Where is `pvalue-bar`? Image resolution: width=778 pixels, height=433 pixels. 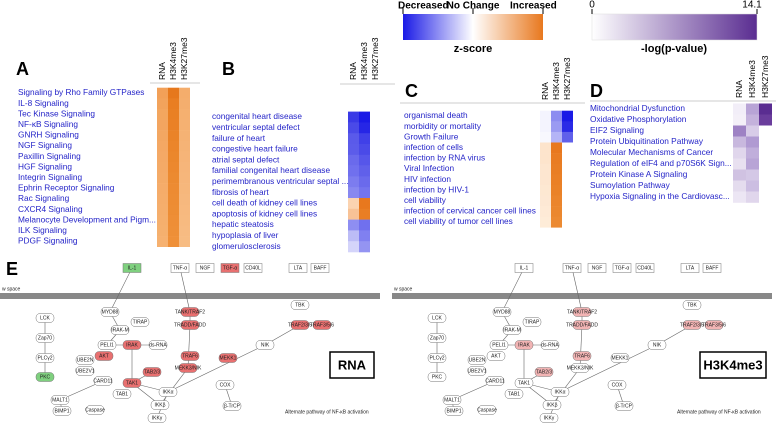
pvalue-bar is located at coordinates (674, 27).